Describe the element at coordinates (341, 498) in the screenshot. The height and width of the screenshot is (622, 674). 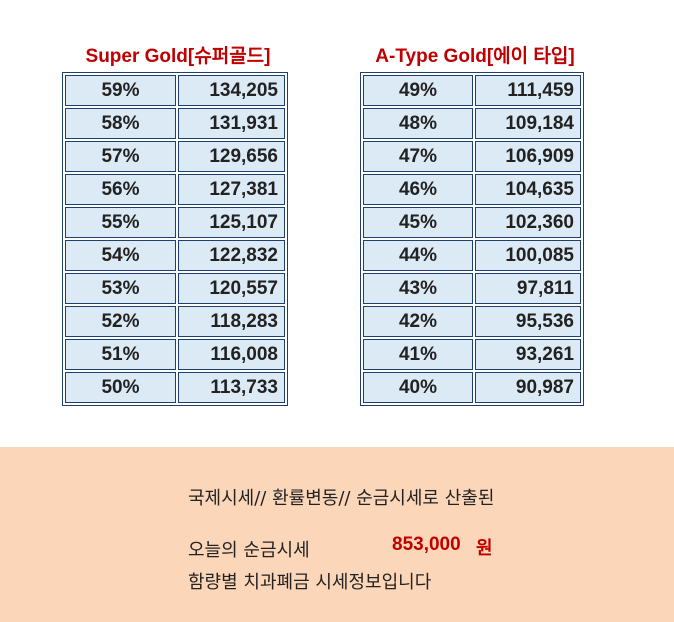
I see `banner-intro-text: 국제시세// 환률변동// 순금시세로 산출된` at that location.